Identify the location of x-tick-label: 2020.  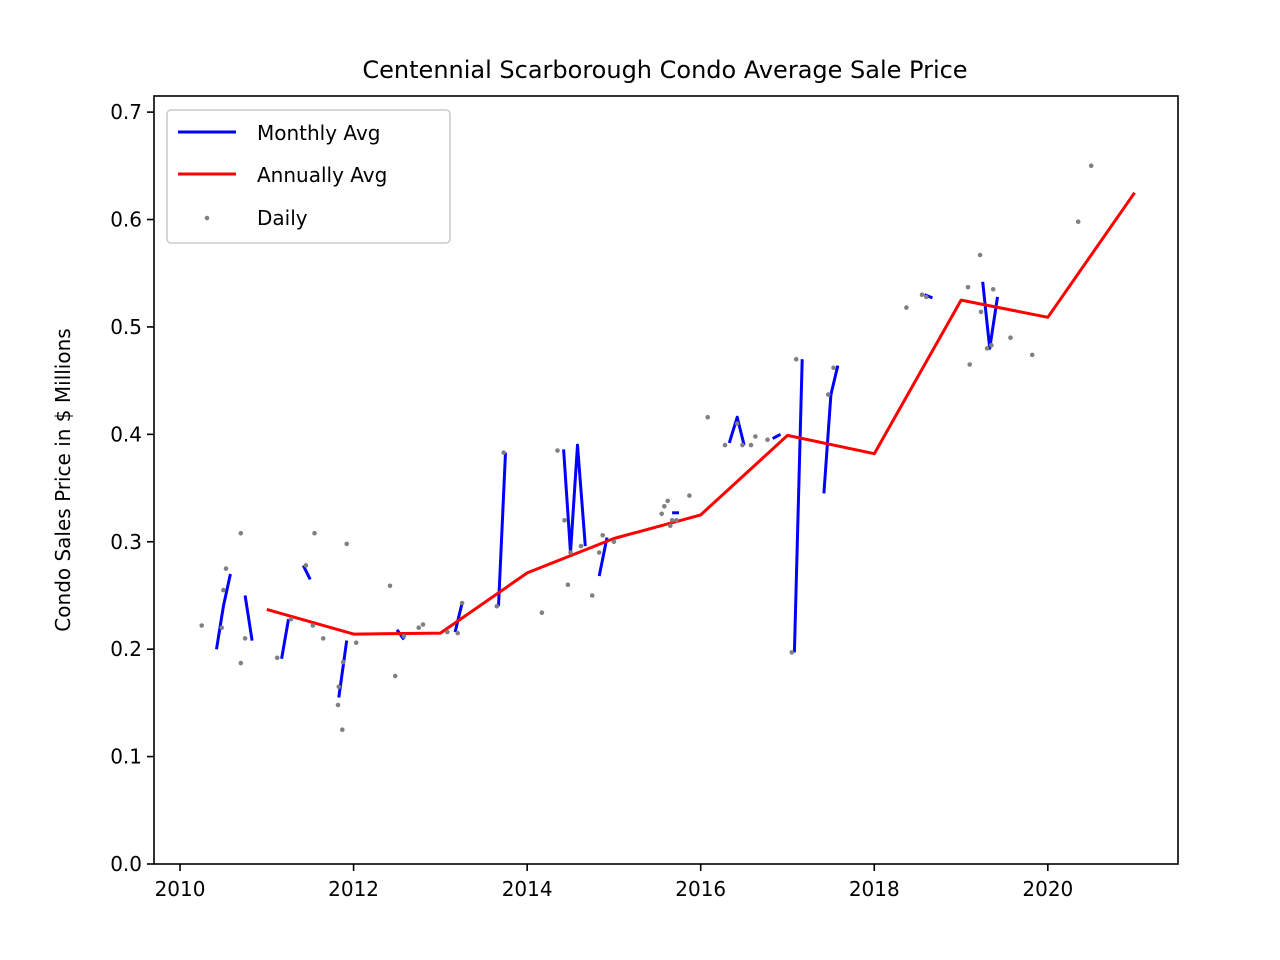
(1047, 889).